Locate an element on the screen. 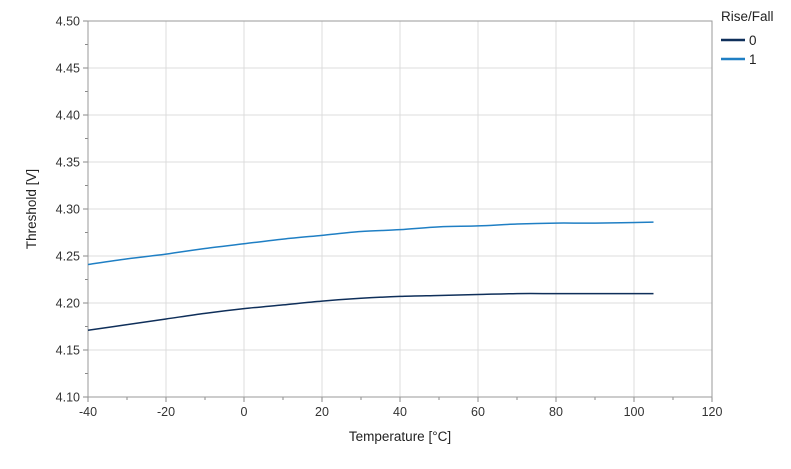 The image size is (791, 469). x-axis-title: Temperature [°C] is located at coordinates (400, 436).